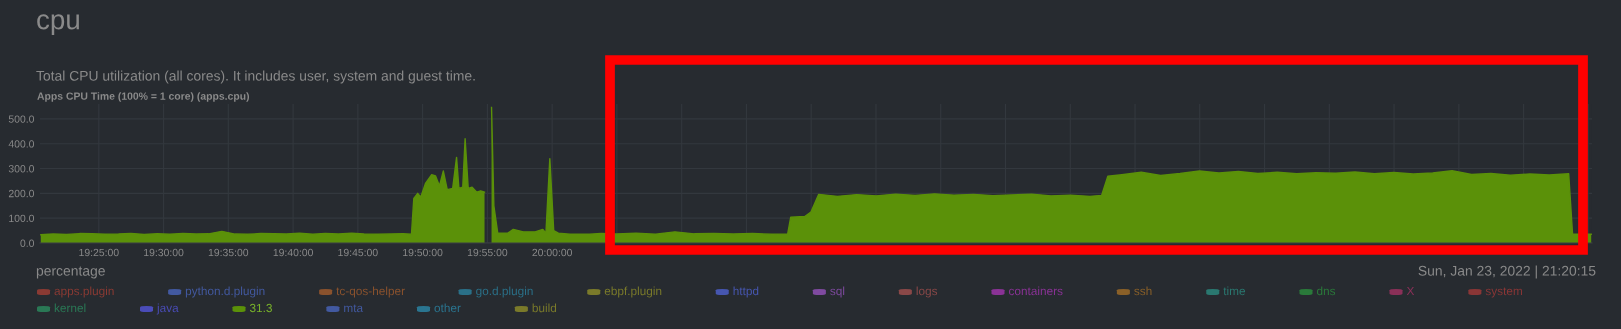 Image resolution: width=1621 pixels, height=329 pixels. Describe the element at coordinates (1143, 291) in the screenshot. I see `legend-label: ssh` at that location.